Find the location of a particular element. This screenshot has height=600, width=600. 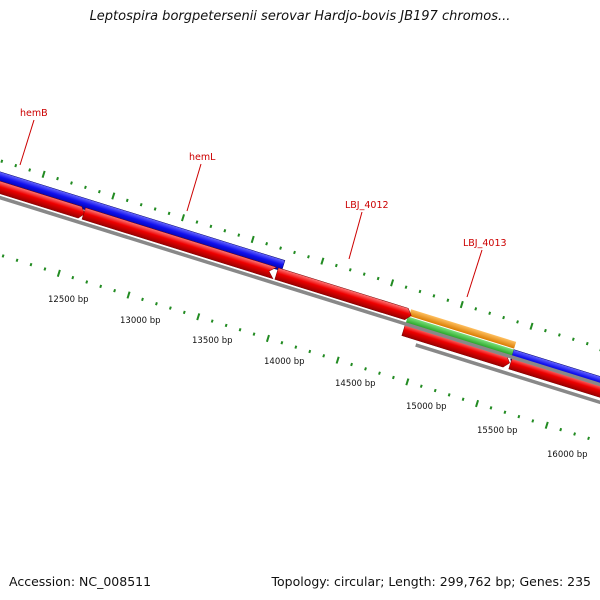

bp-scale-label: 14000 bp is located at coordinates (284, 362).